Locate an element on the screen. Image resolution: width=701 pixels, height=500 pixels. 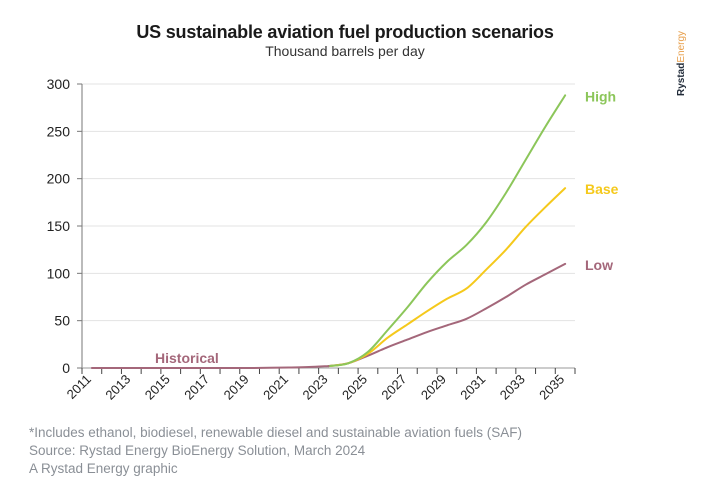
credit-note: A Rystad Energy graphic is located at coordinates (103, 468).